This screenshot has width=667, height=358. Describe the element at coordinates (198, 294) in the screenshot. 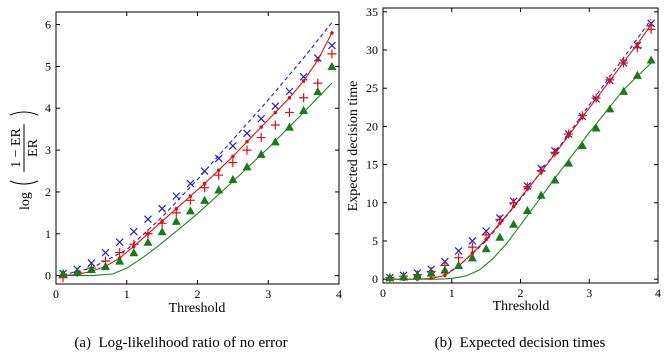

I see `x-tick-label: 2` at that location.